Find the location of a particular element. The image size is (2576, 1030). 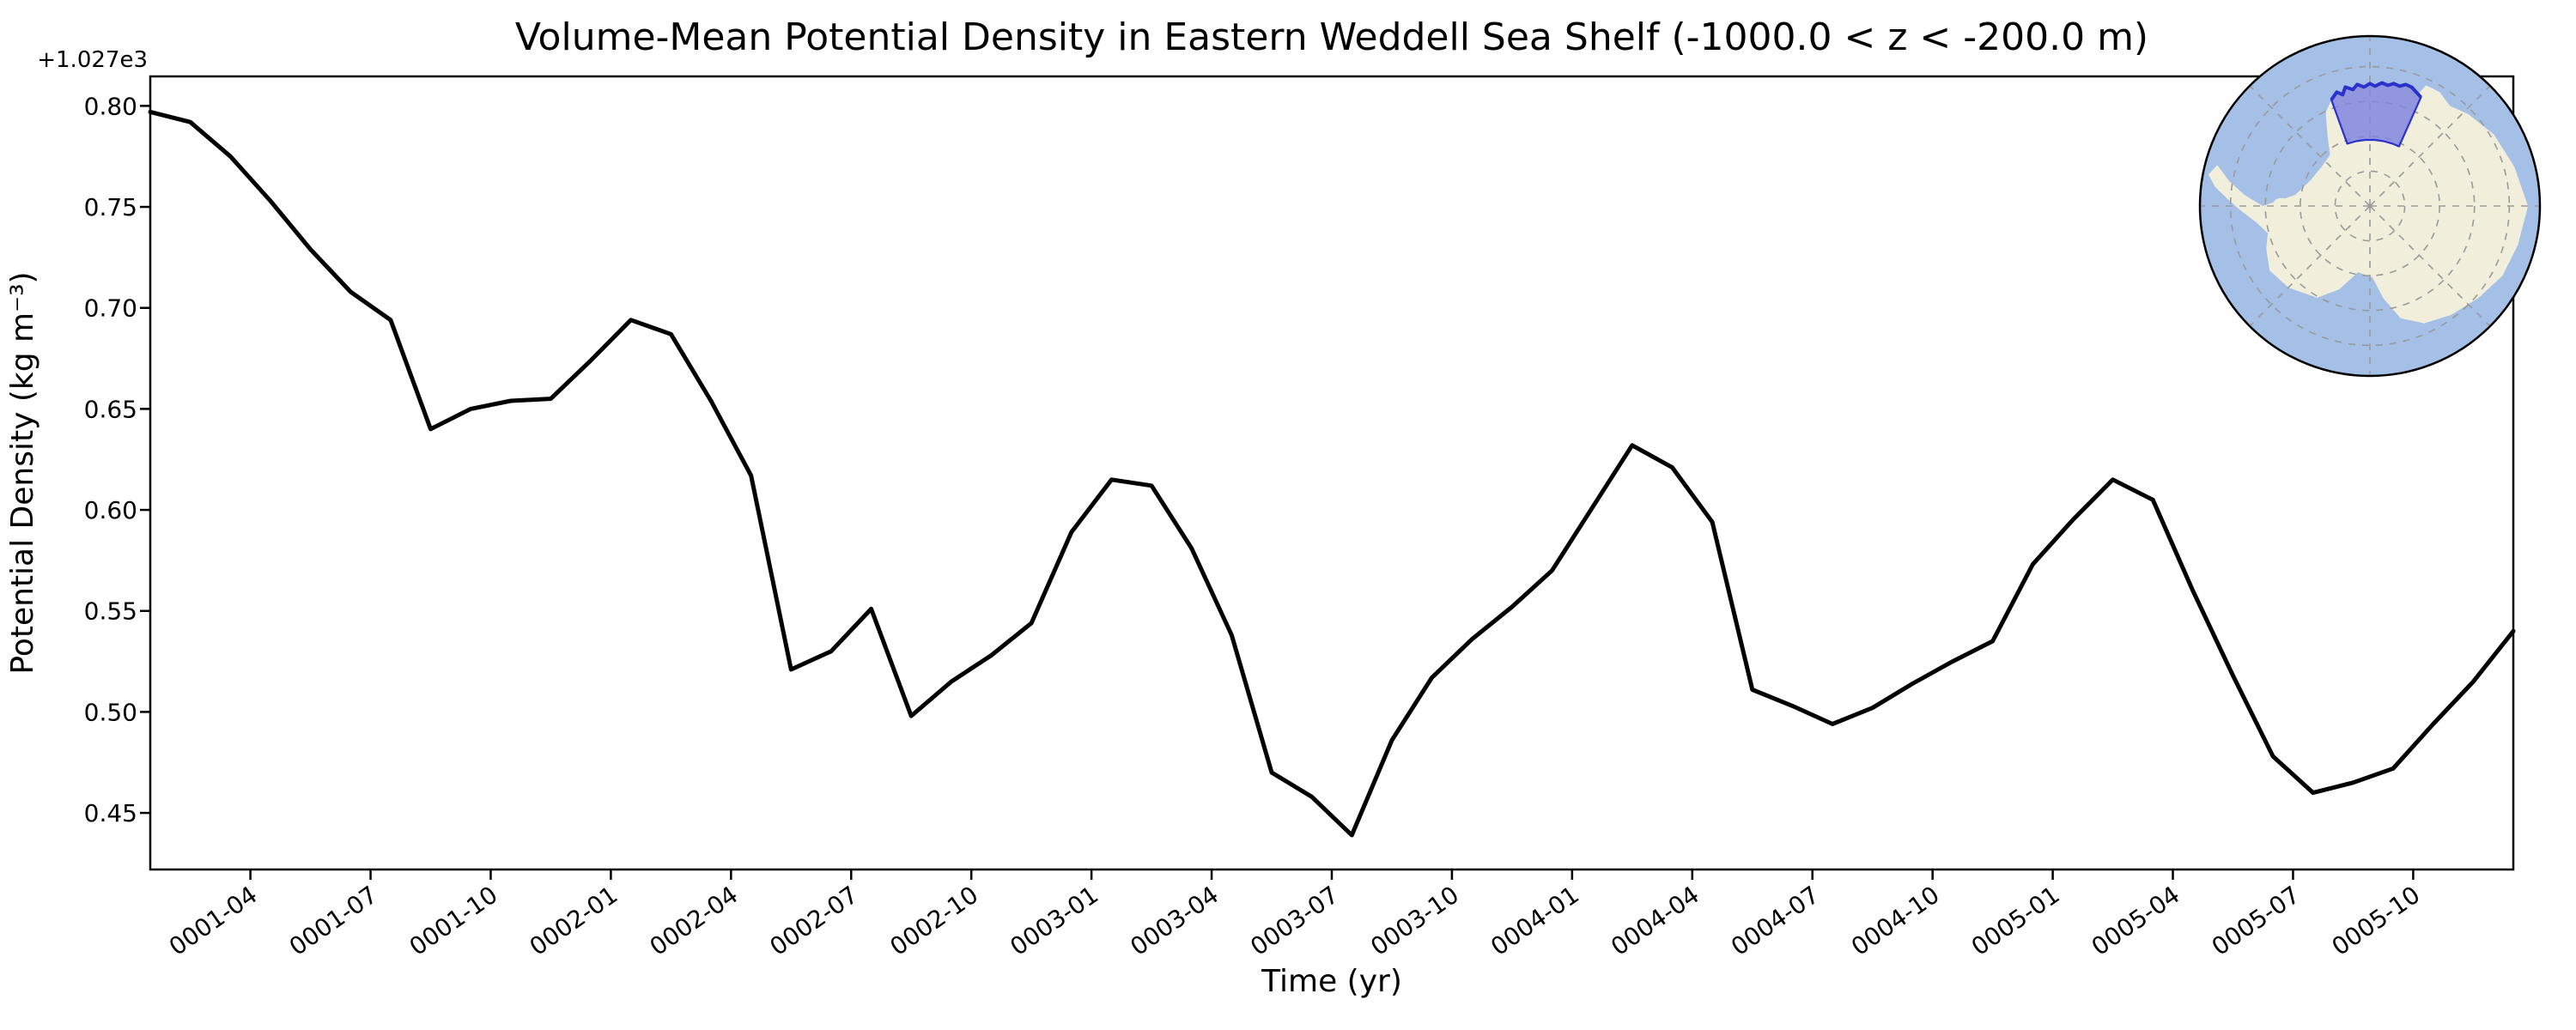

y-tick-label: 0.70 is located at coordinates (111, 308).